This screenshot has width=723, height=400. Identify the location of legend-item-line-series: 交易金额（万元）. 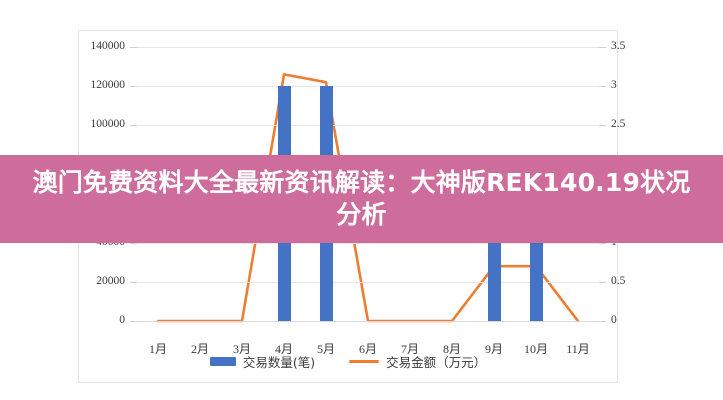
(417, 361).